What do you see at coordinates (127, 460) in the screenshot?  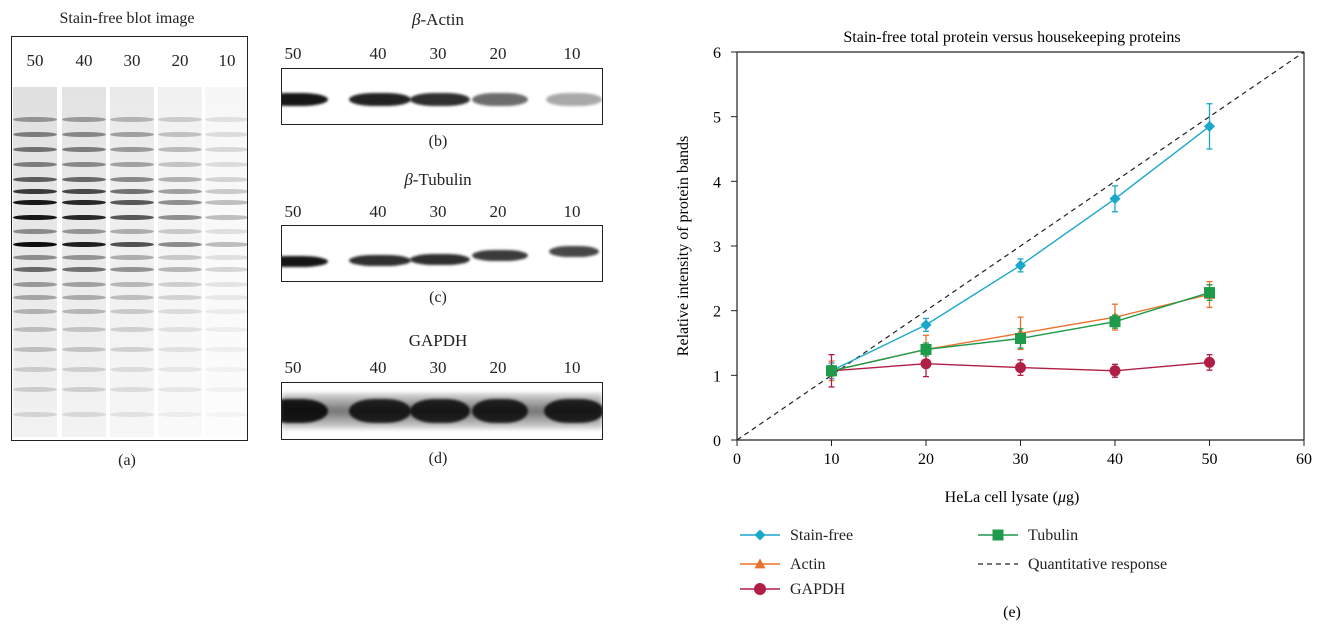 I see `panel-a-caption: (a)` at bounding box center [127, 460].